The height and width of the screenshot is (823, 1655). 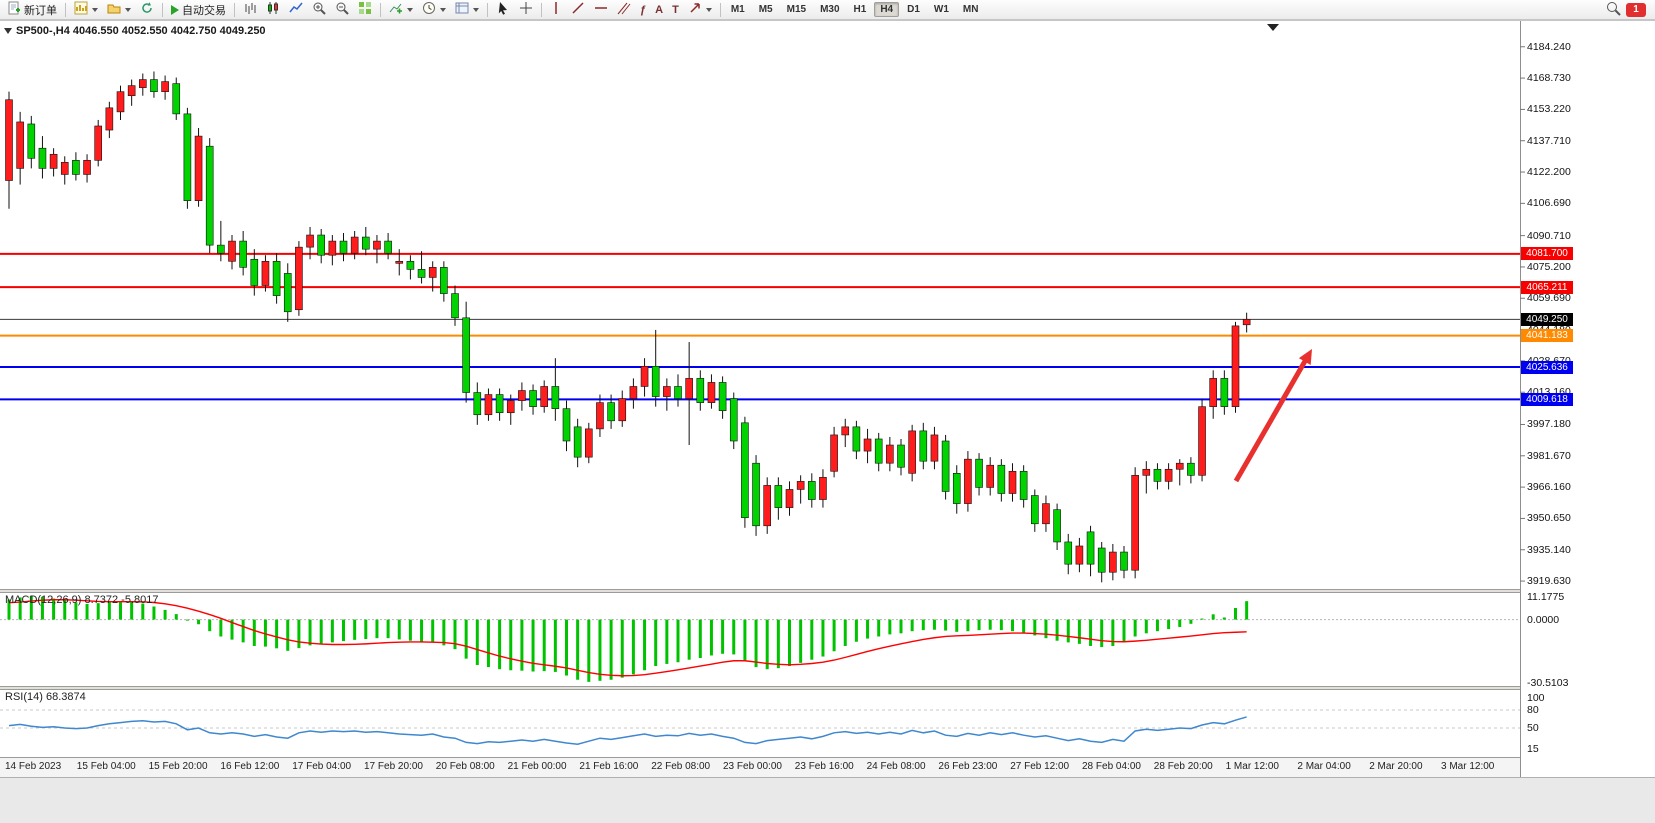 I want to click on rsi-axis-label: 15, so click(x=1533, y=749).